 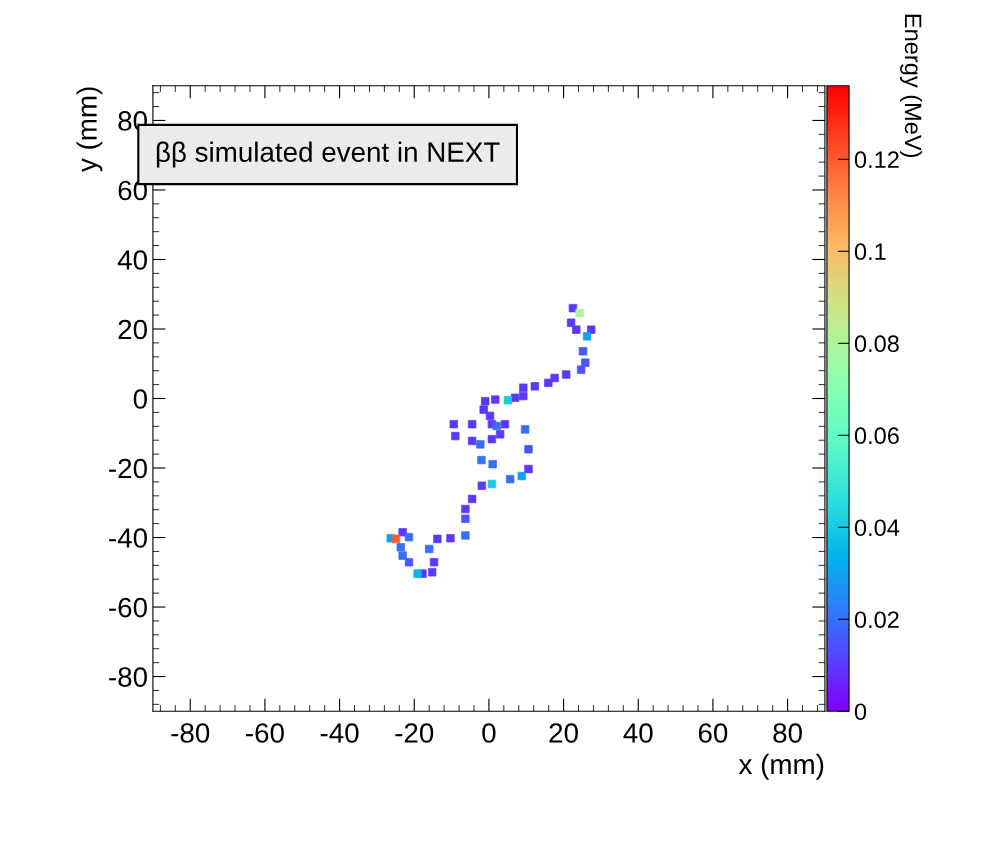 What do you see at coordinates (911, 86) in the screenshot?
I see `color-bar-title: Energy (MeV)` at bounding box center [911, 86].